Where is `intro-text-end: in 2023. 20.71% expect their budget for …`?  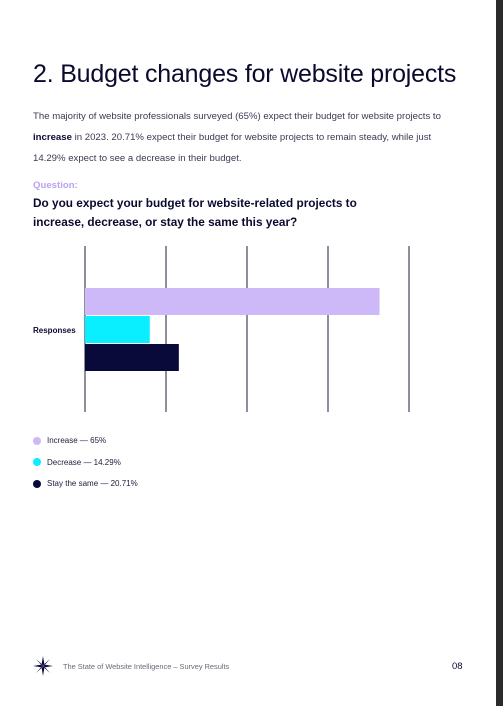
intro-text-end: in 2023. 20.71% expect their budget for … is located at coordinates (232, 148).